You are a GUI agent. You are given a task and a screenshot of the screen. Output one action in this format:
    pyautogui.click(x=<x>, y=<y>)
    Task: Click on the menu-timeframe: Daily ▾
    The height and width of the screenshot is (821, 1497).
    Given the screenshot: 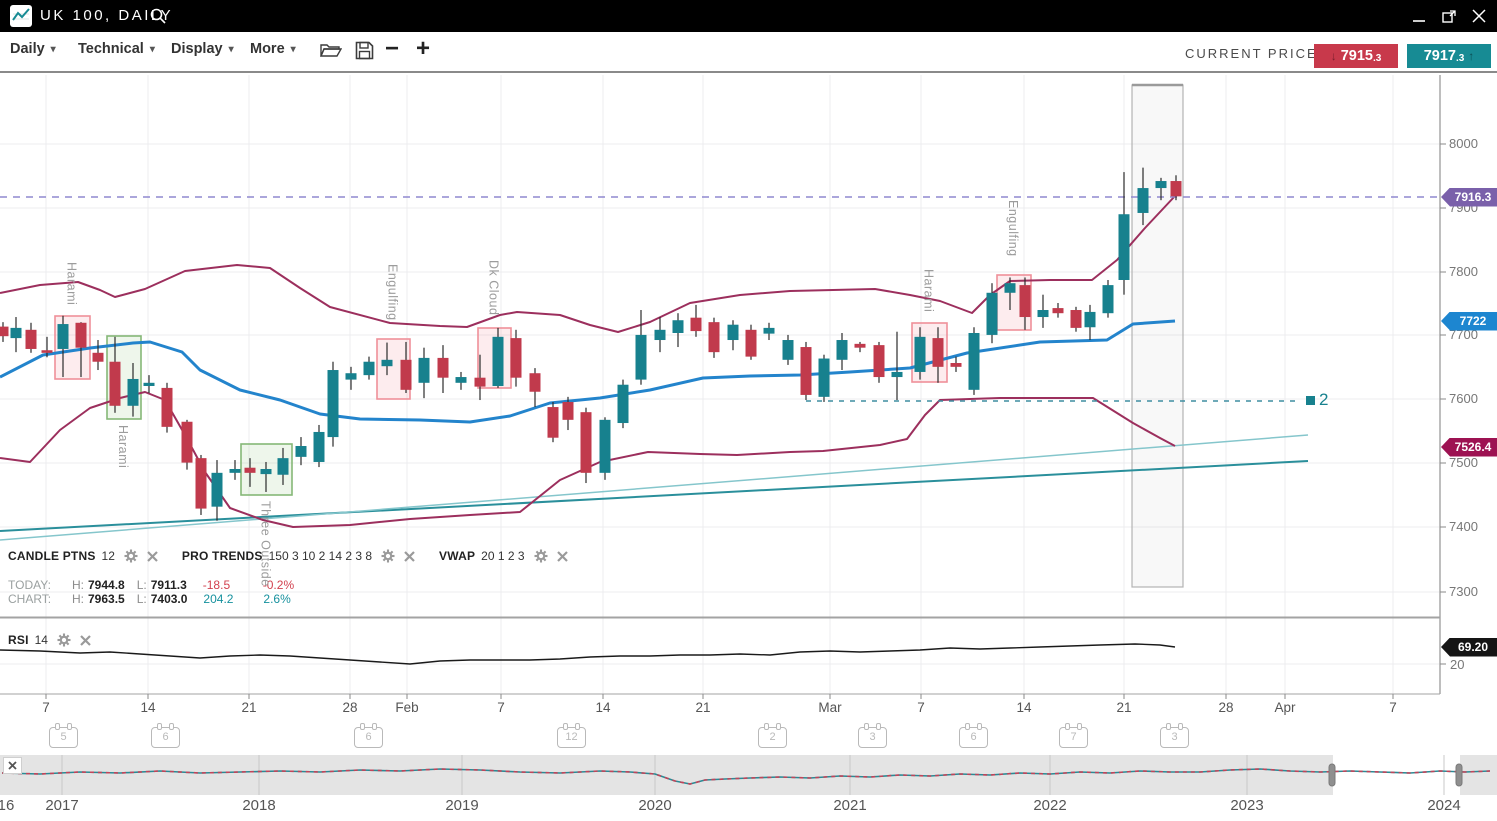 What is the action you would take?
    pyautogui.click(x=33, y=49)
    